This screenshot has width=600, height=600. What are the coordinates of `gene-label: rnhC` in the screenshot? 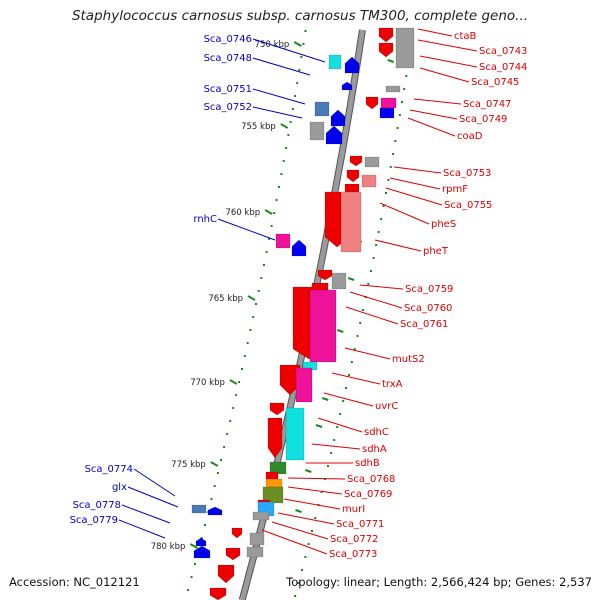 It's located at (205, 219).